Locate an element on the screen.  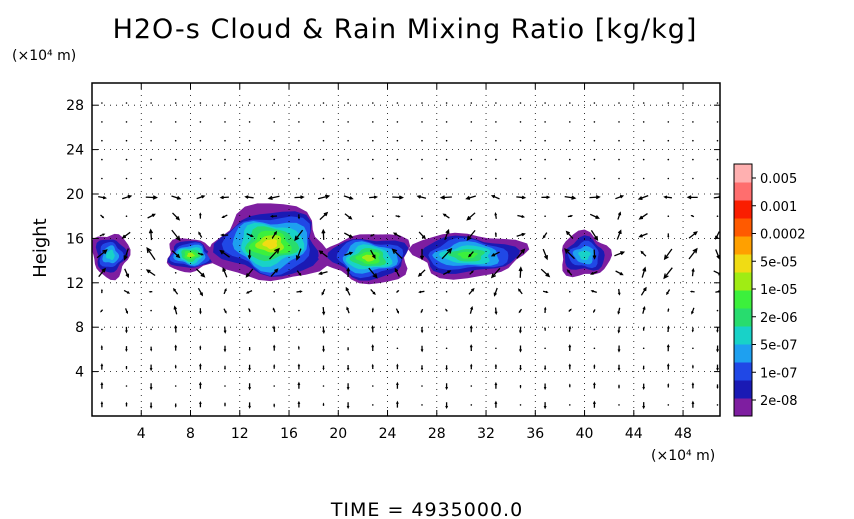
x-tick-label-24: 24 is located at coordinates (388, 434).